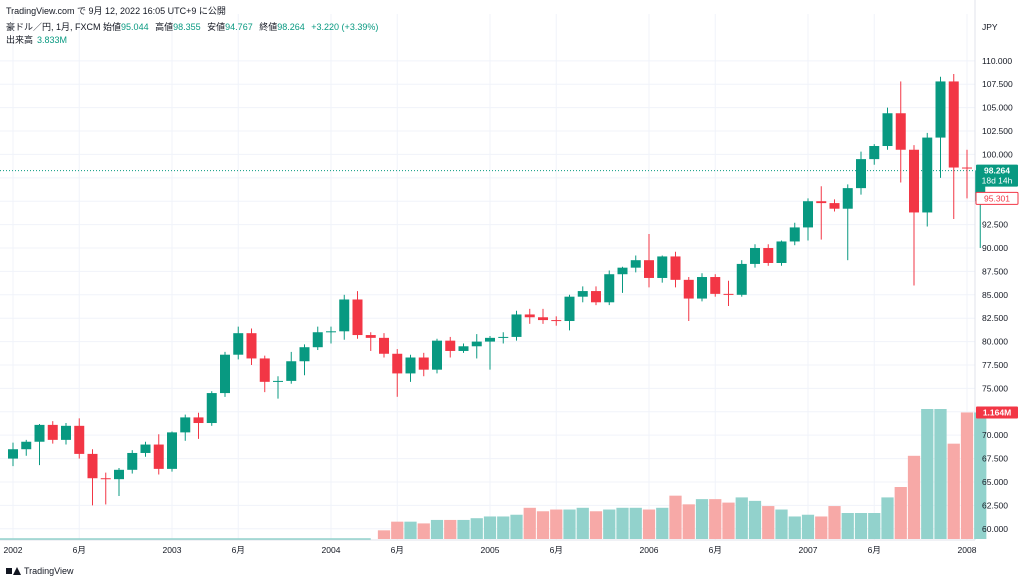 Image resolution: width=1024 pixels, height=584 pixels. What do you see at coordinates (112, 27) in the screenshot?
I see `open-label: 始値` at bounding box center [112, 27].